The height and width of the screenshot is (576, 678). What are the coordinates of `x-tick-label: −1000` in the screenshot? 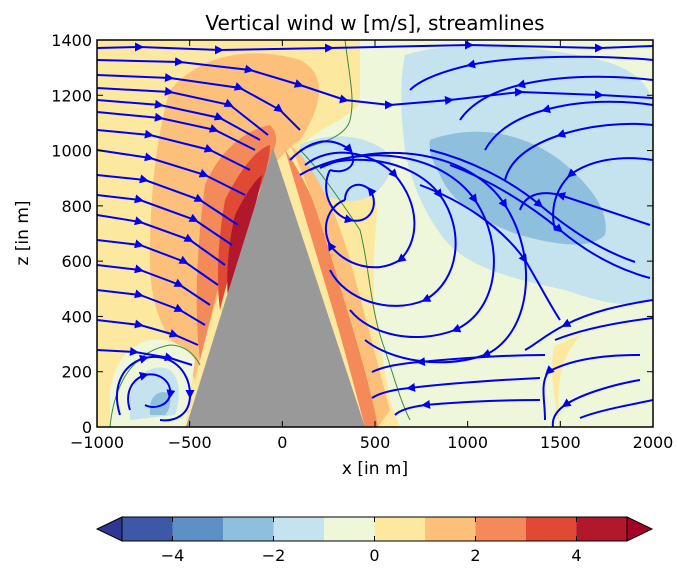 It's located at (97, 442).